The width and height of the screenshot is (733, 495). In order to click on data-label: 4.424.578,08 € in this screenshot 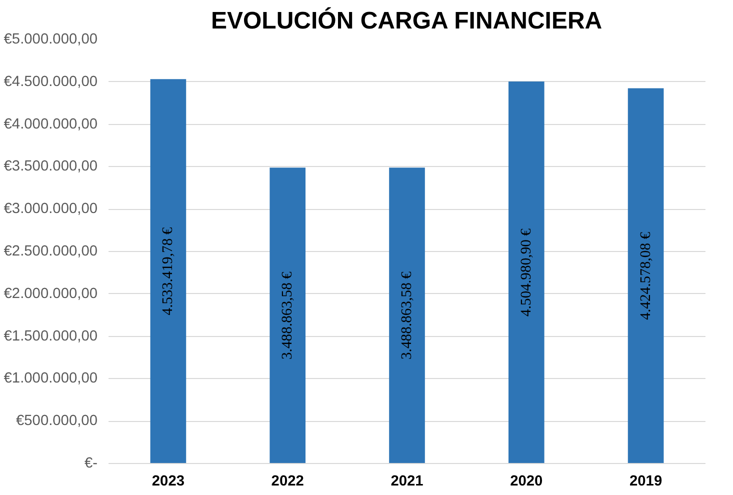, I will do `click(646, 275)`.